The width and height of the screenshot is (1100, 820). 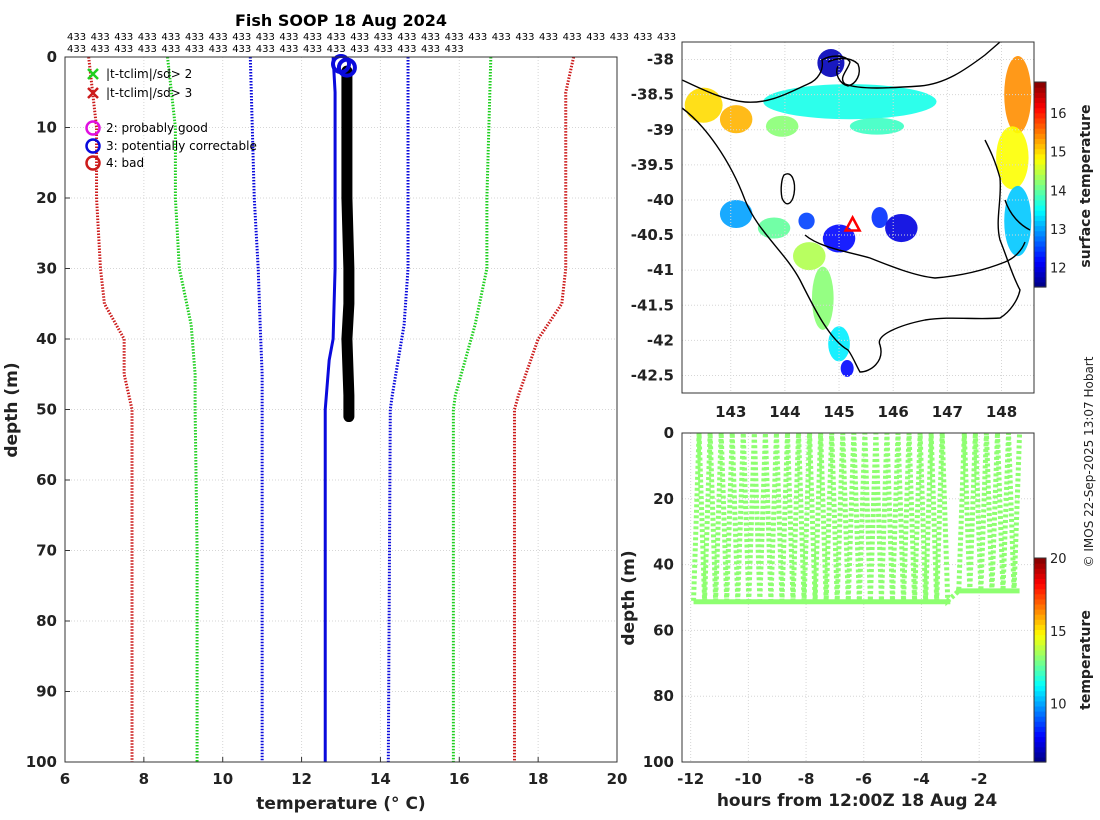 I want to click on sst-colorbar-frame, so click(x=1040, y=184).